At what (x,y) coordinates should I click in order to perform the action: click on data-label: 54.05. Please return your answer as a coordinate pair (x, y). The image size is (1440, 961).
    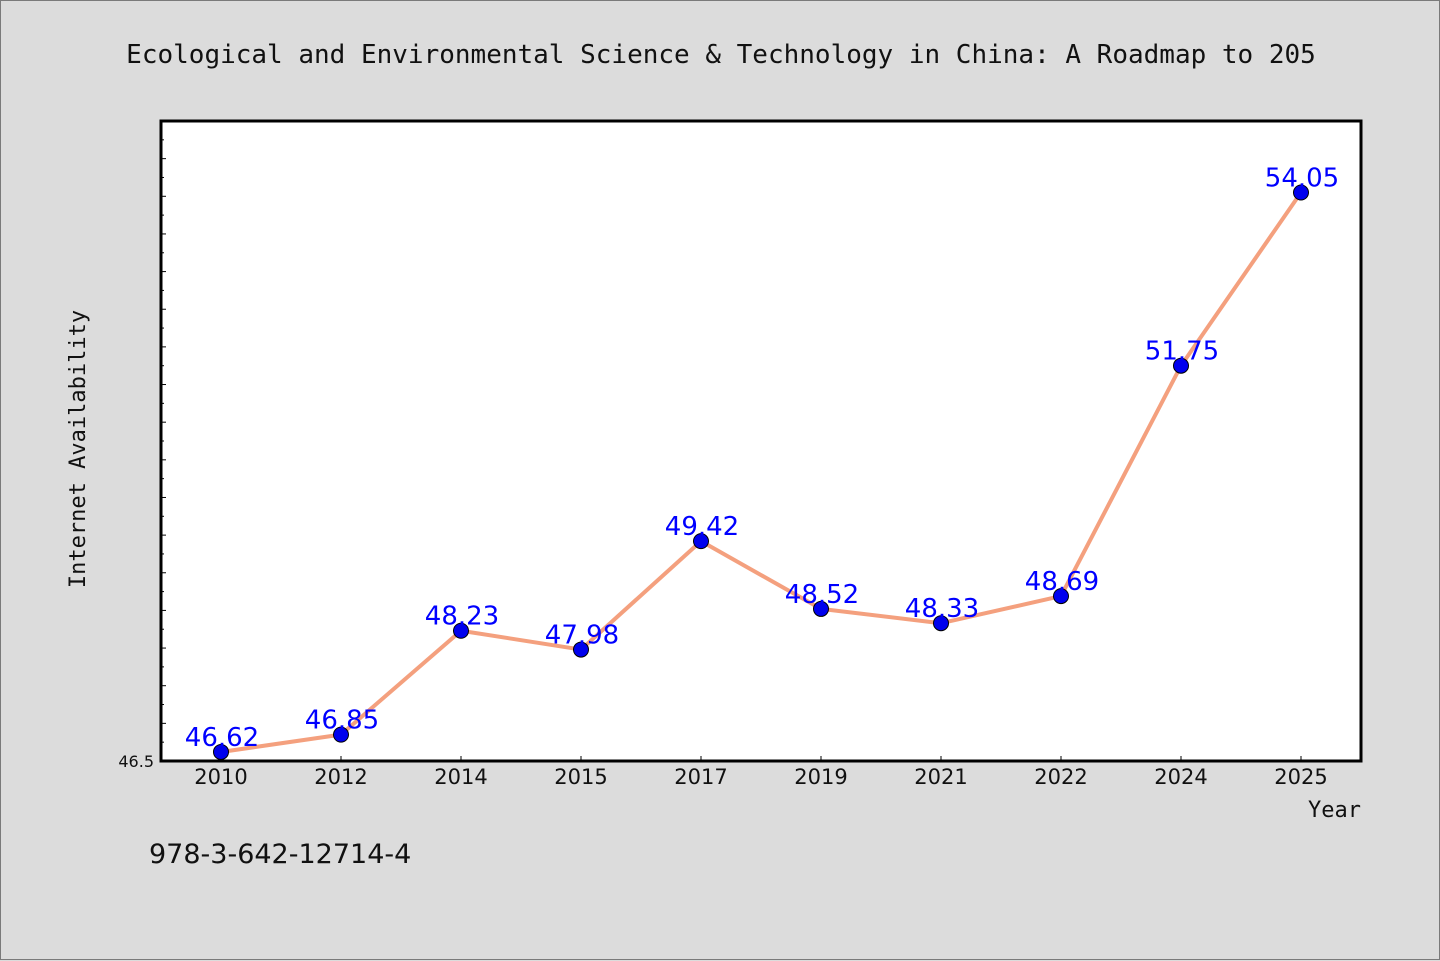
    Looking at the image, I should click on (1302, 179).